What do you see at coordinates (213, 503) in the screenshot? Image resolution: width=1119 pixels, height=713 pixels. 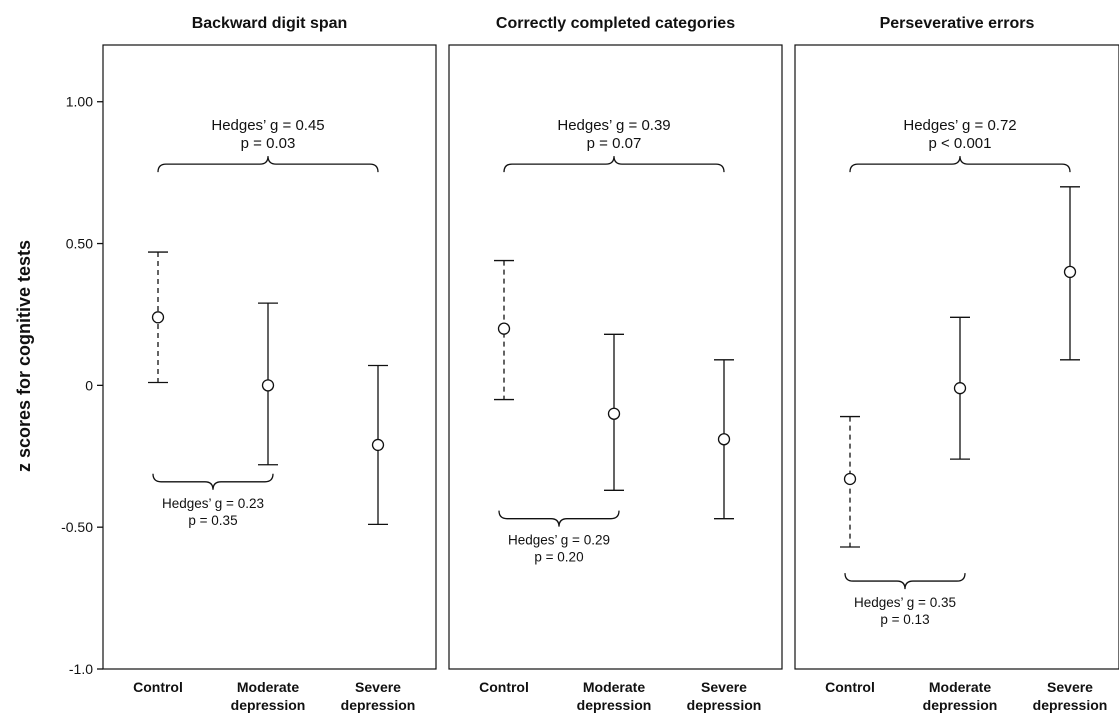 I see `bottom-brace-stat: Hedges’ g = 0.23` at bounding box center [213, 503].